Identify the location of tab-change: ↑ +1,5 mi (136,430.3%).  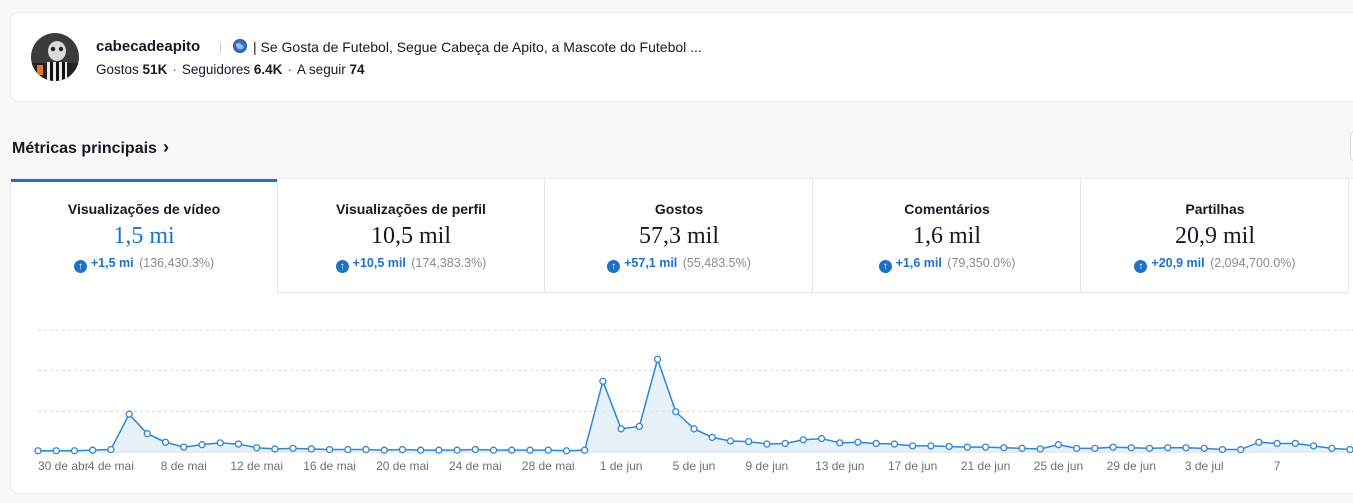
(144, 264).